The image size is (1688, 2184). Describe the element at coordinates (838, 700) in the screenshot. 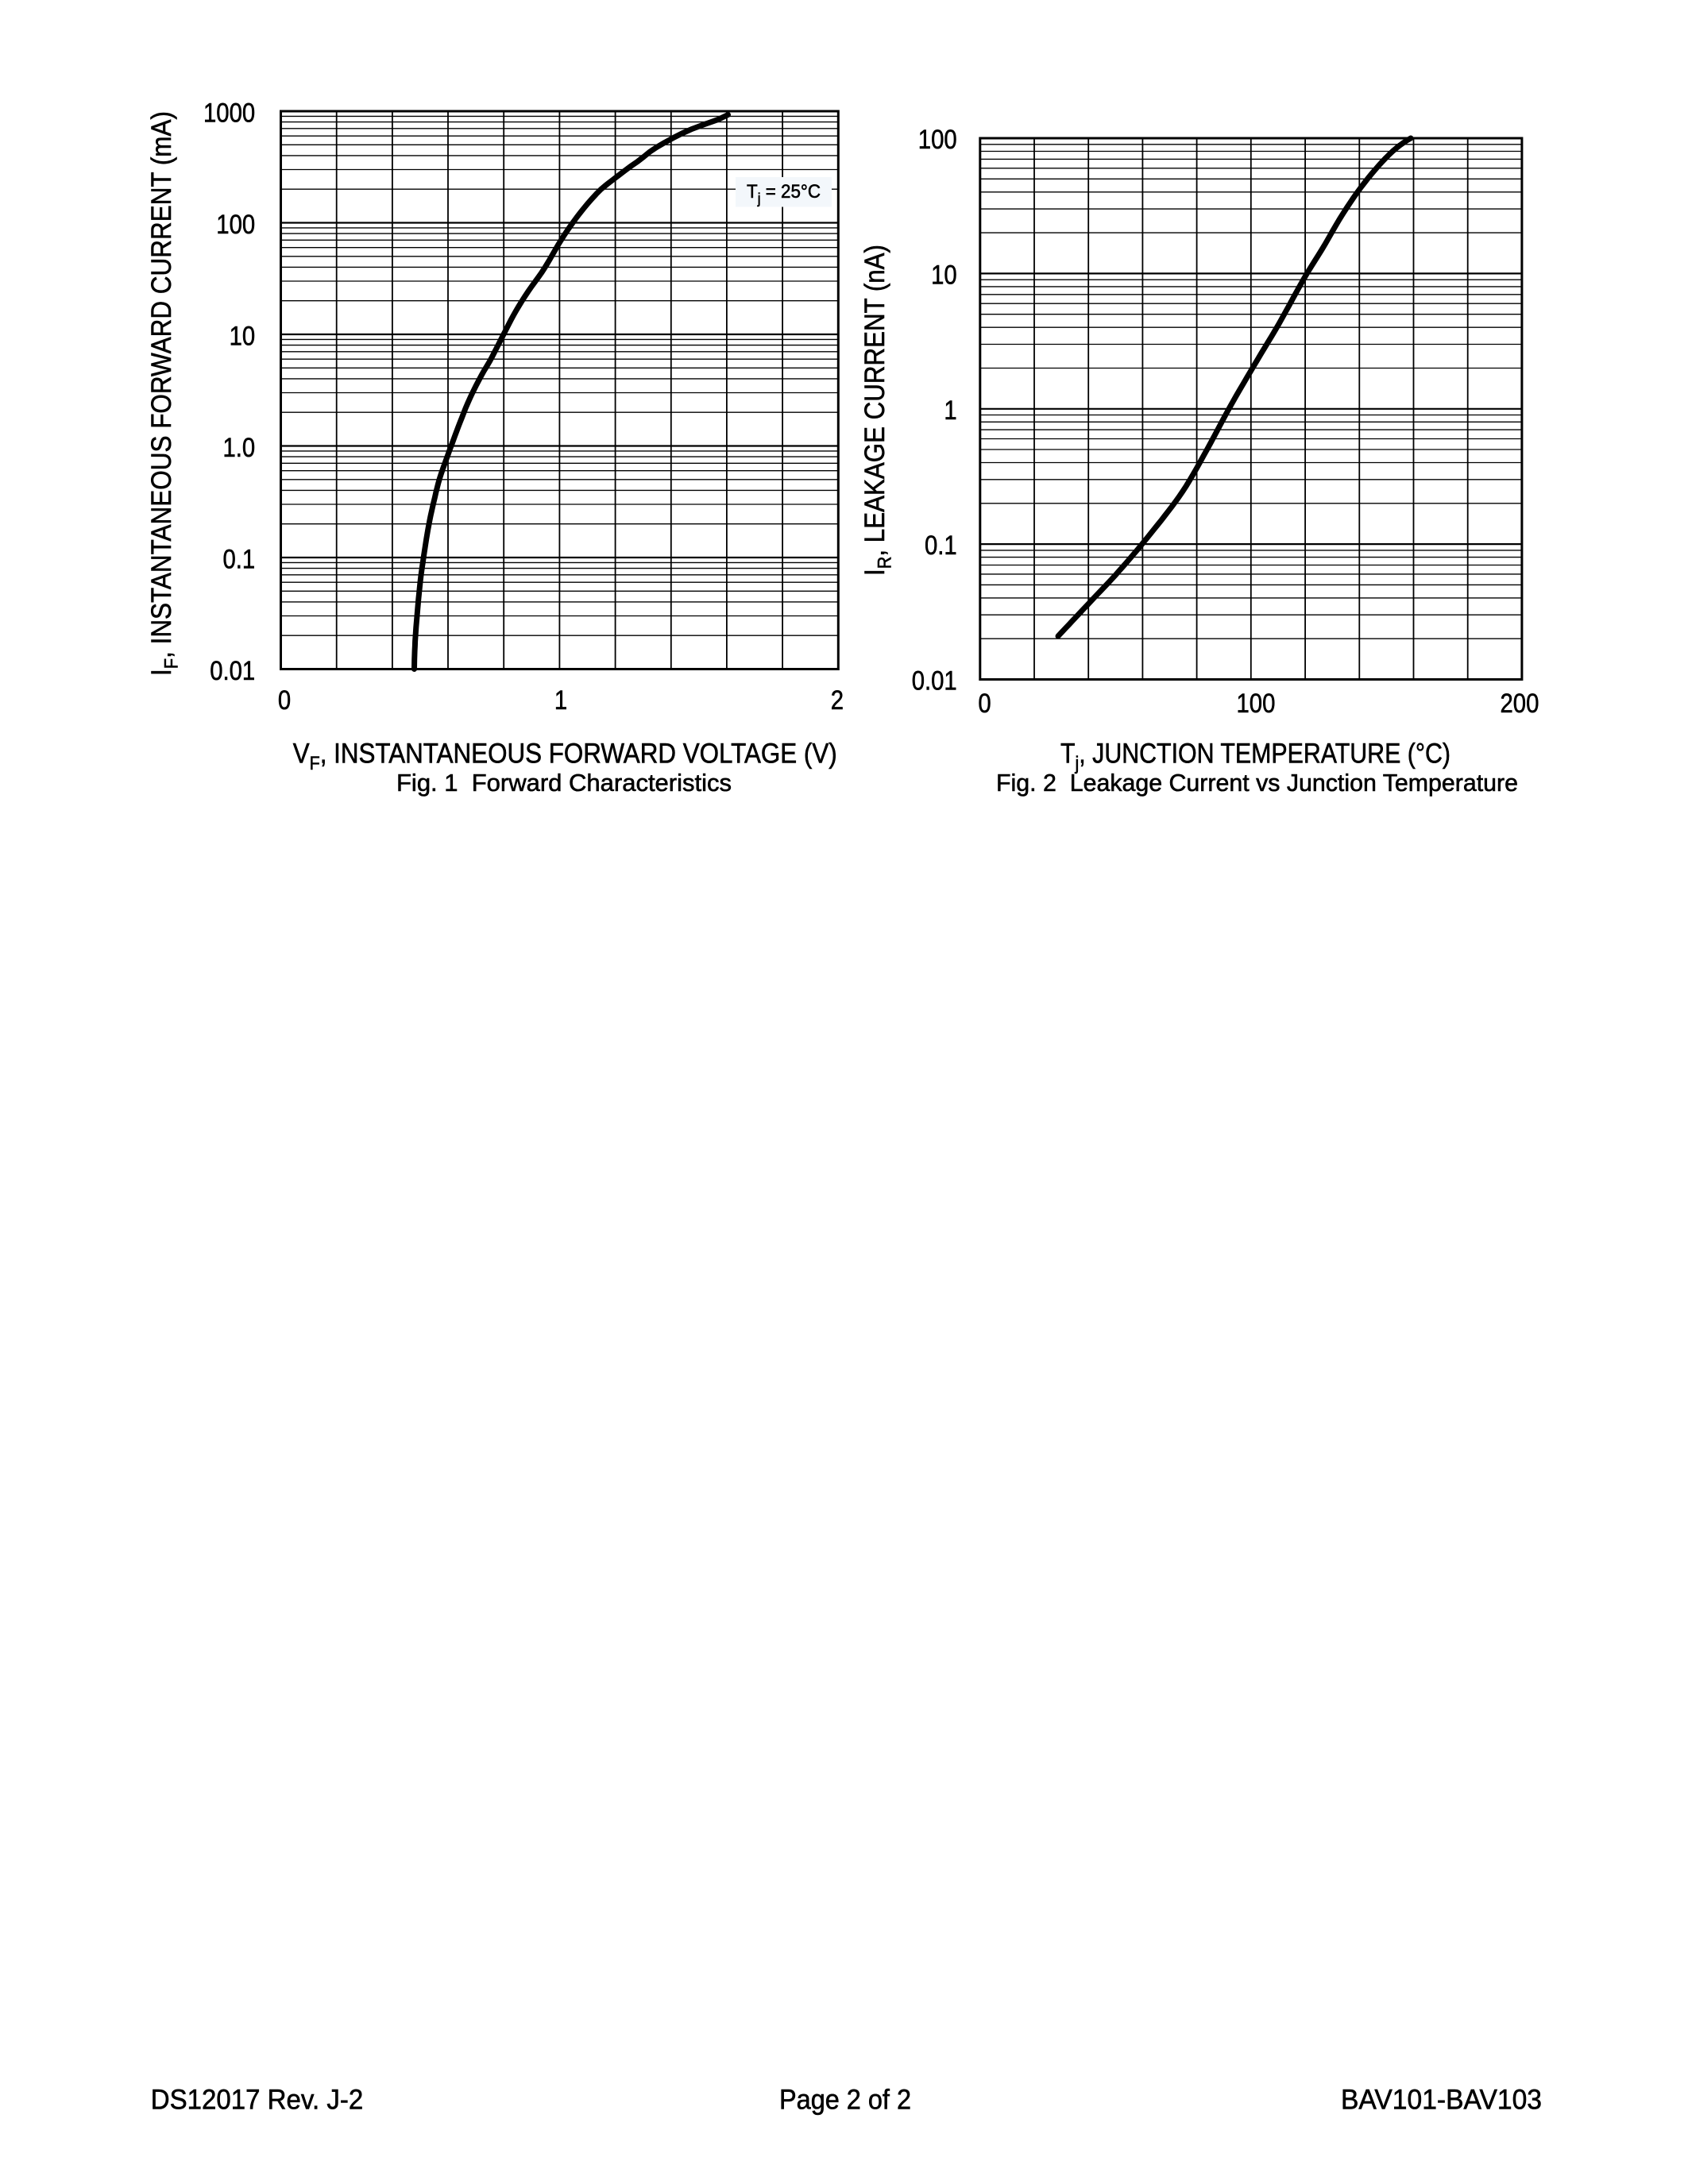

I see `svg-text: 2` at that location.